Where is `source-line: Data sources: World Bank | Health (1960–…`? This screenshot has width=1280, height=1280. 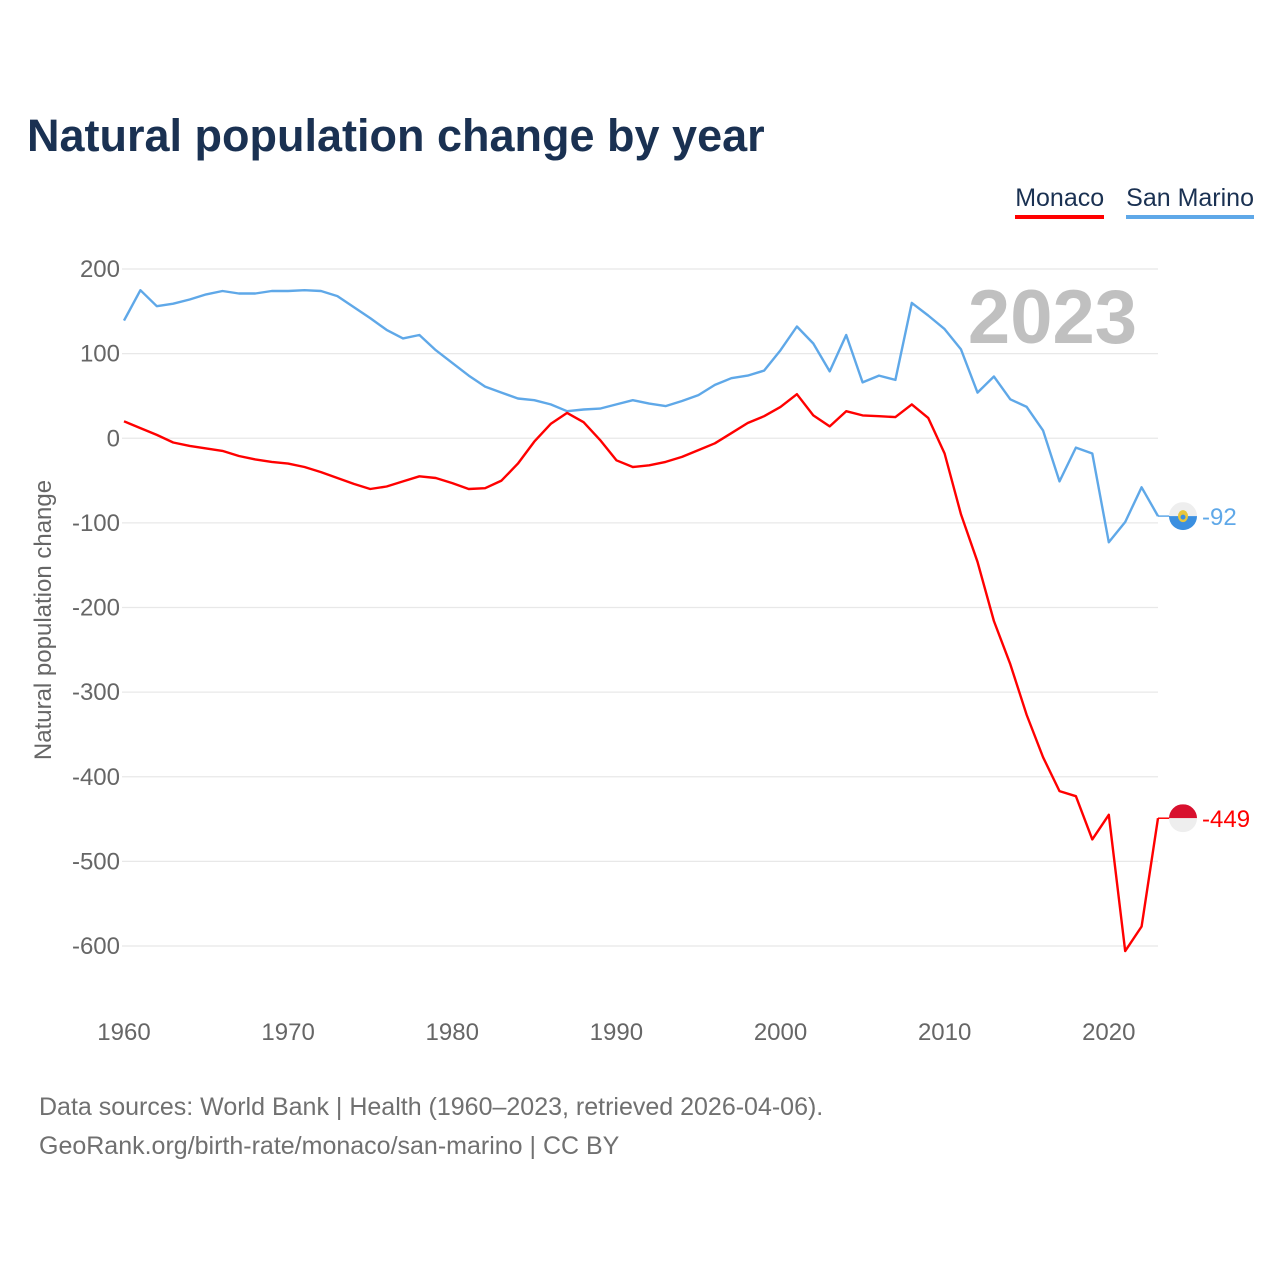
source-line: Data sources: World Bank | Health (1960–… is located at coordinates (431, 1107).